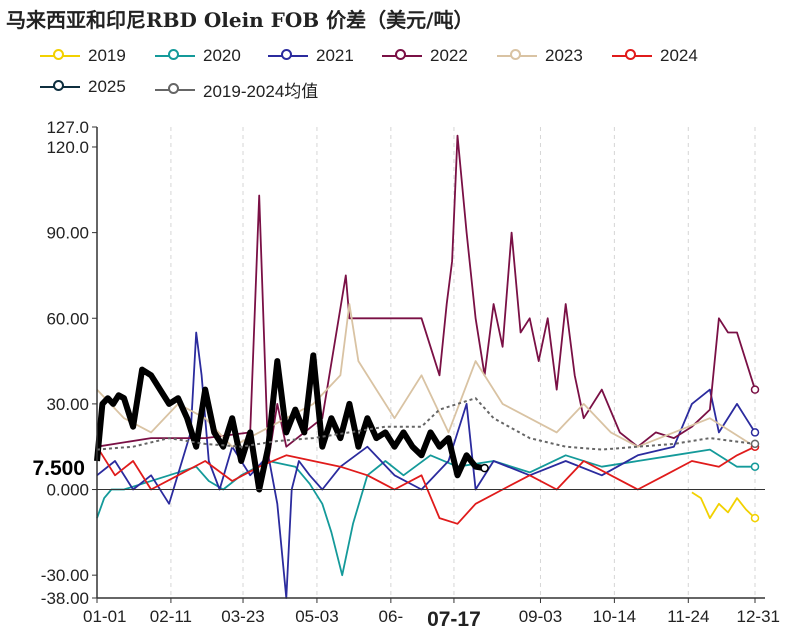  I want to click on y-tick-label: 90.00, so click(67, 233).